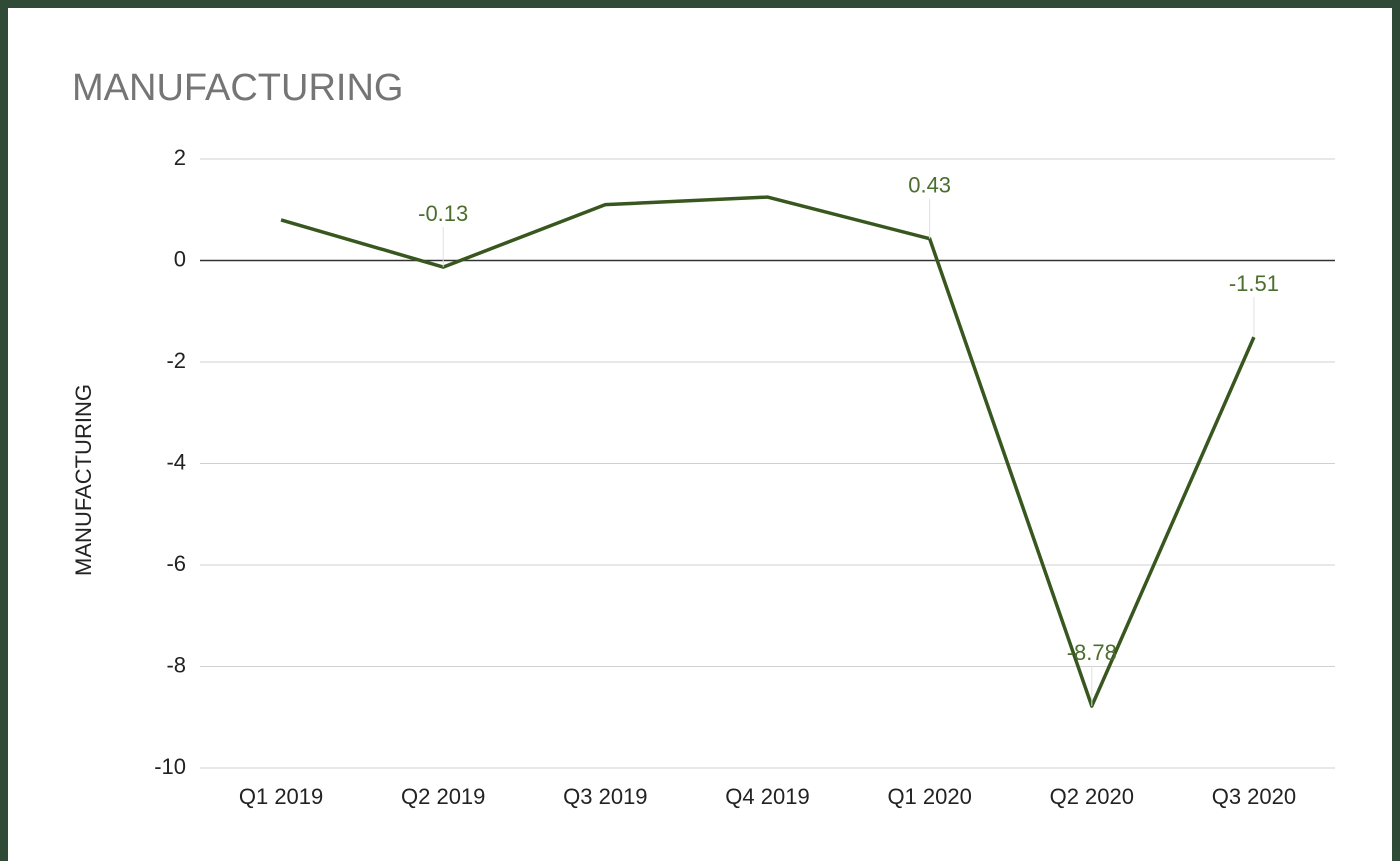 The height and width of the screenshot is (861, 1400). Describe the element at coordinates (83, 480) in the screenshot. I see `y-axis-label: MANUFACTURING` at that location.